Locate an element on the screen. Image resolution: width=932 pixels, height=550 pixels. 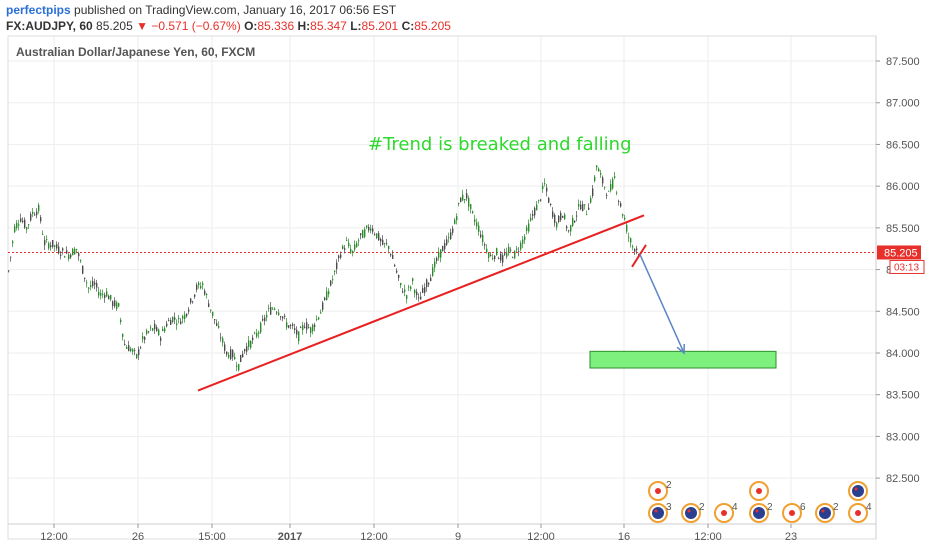
flag-mark is located at coordinates (823, 511).